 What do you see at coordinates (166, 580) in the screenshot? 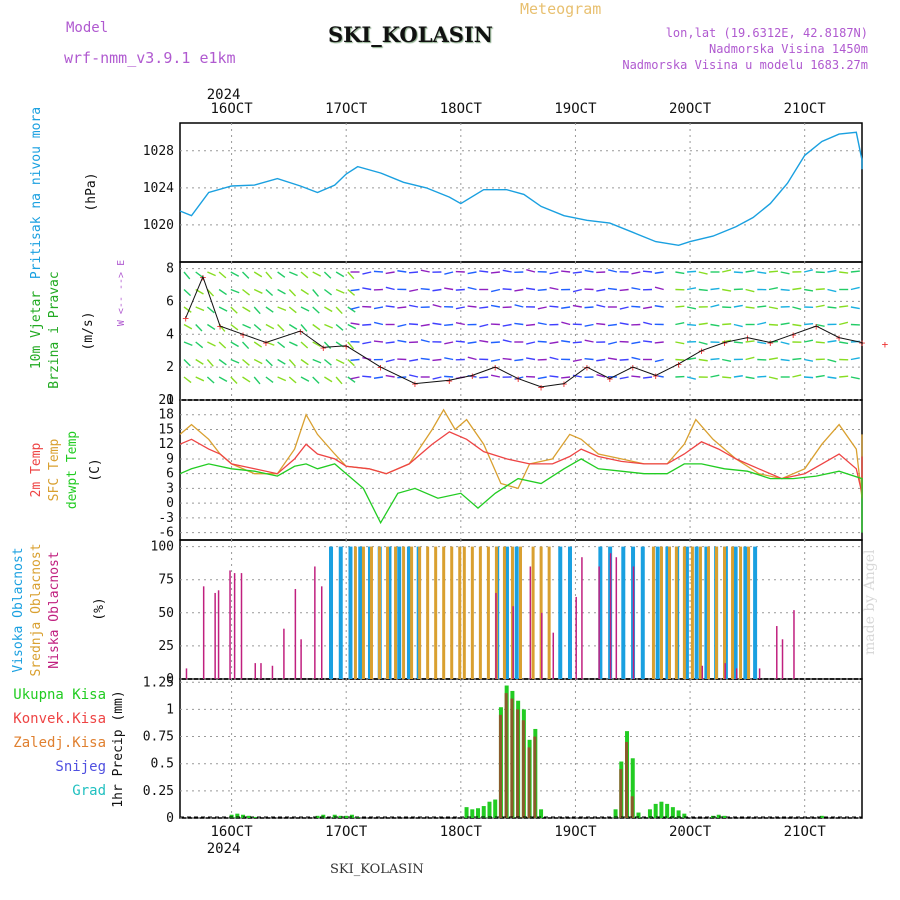
I see `y-tick-label: 75` at bounding box center [166, 580].